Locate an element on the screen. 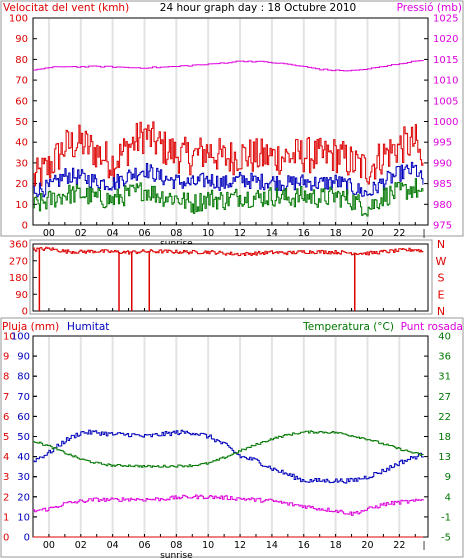  pressure-y-axis-tick-5: 1000 is located at coordinates (445, 122).